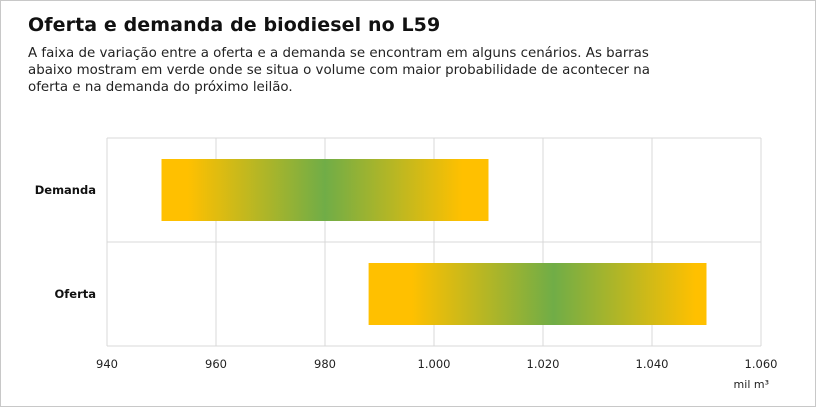 This screenshot has height=407, width=816. Describe the element at coordinates (325, 190) in the screenshot. I see `range-bar-demanda` at that location.